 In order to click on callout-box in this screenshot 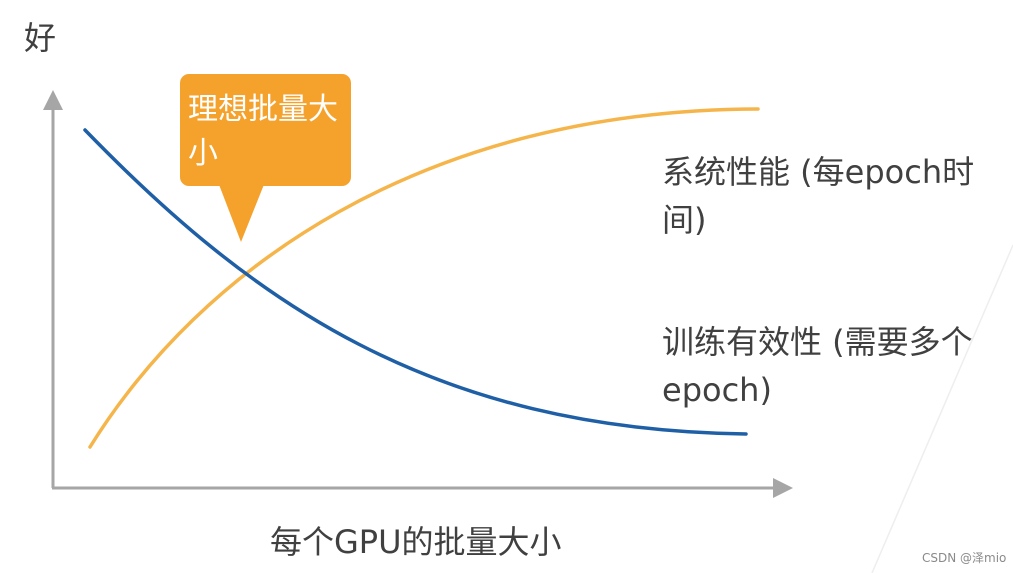, I will do `click(265, 130)`.